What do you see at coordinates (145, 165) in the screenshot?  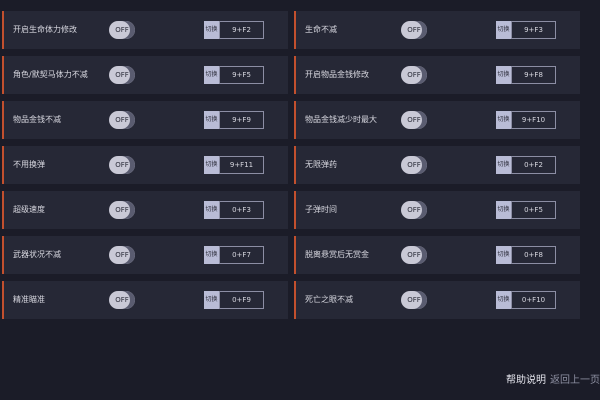 I see `option-row: 不用换弹 OFF 切换 9+F11` at bounding box center [145, 165].